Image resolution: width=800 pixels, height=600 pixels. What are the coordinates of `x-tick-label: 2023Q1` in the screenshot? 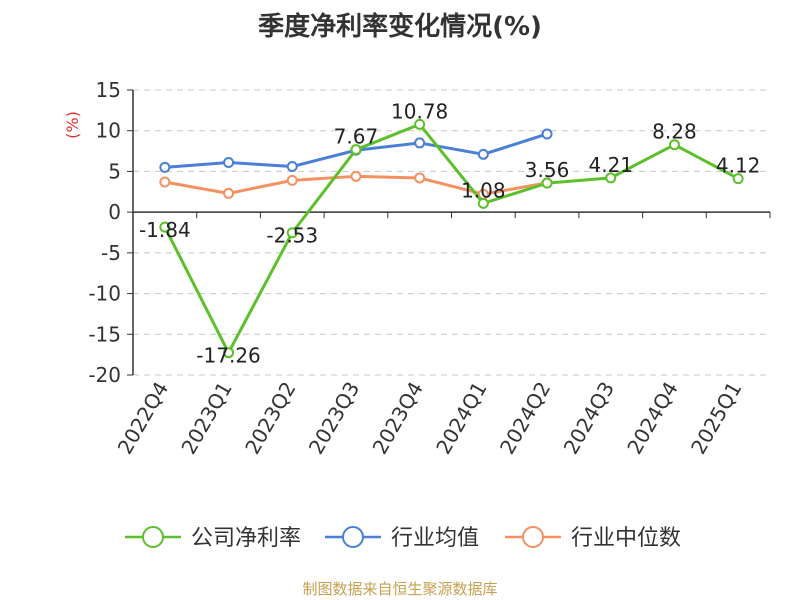 It's located at (206, 418).